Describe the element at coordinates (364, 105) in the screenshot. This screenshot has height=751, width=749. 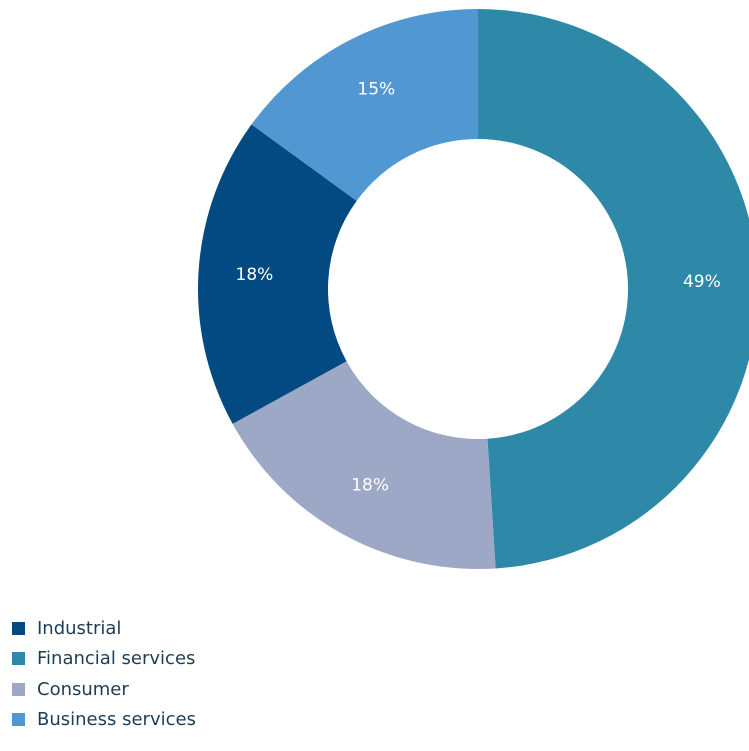
I see `slice-business-services` at that location.